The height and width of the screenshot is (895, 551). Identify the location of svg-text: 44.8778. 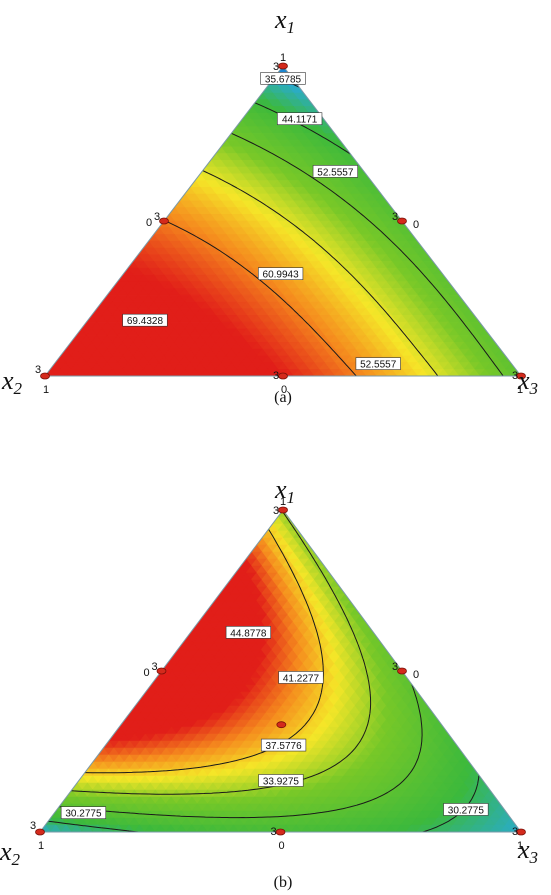
(248, 633).